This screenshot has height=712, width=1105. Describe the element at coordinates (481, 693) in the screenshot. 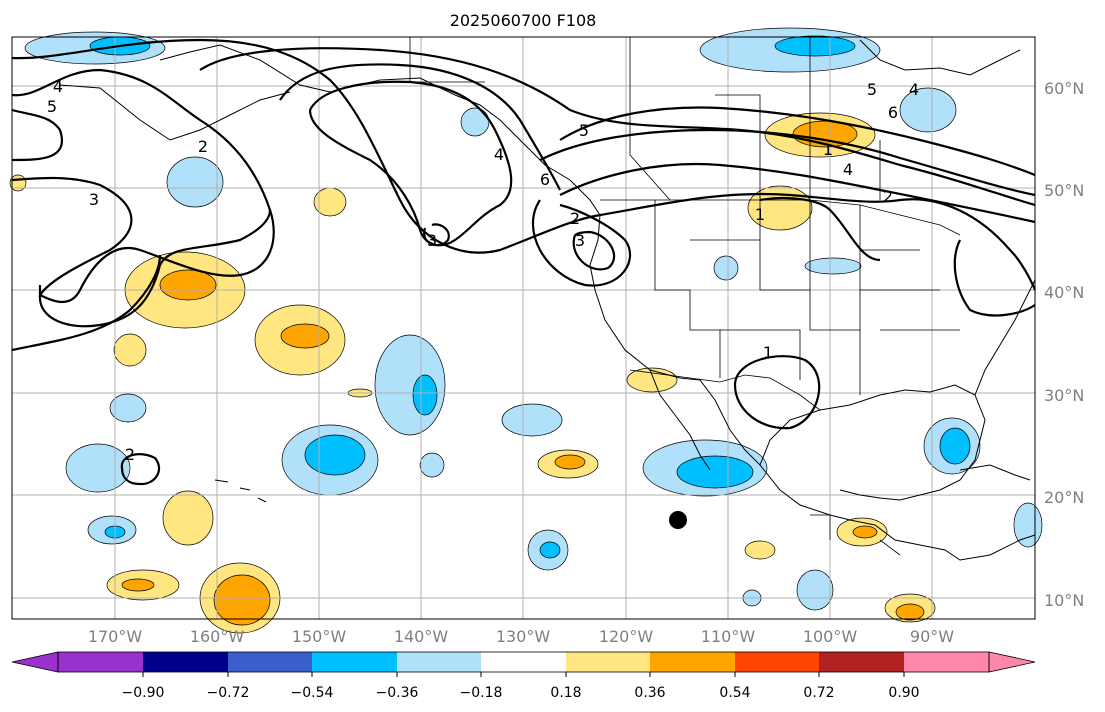

I see `colorbar-label: −0.18` at that location.